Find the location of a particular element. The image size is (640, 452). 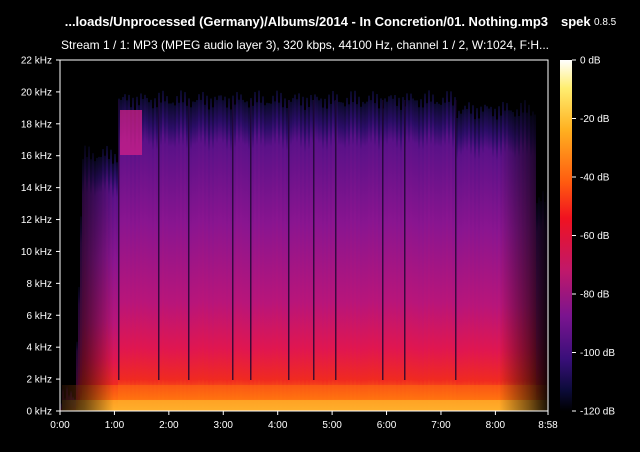

frequency-tick-label: 4 kHz is located at coordinates (39, 348).